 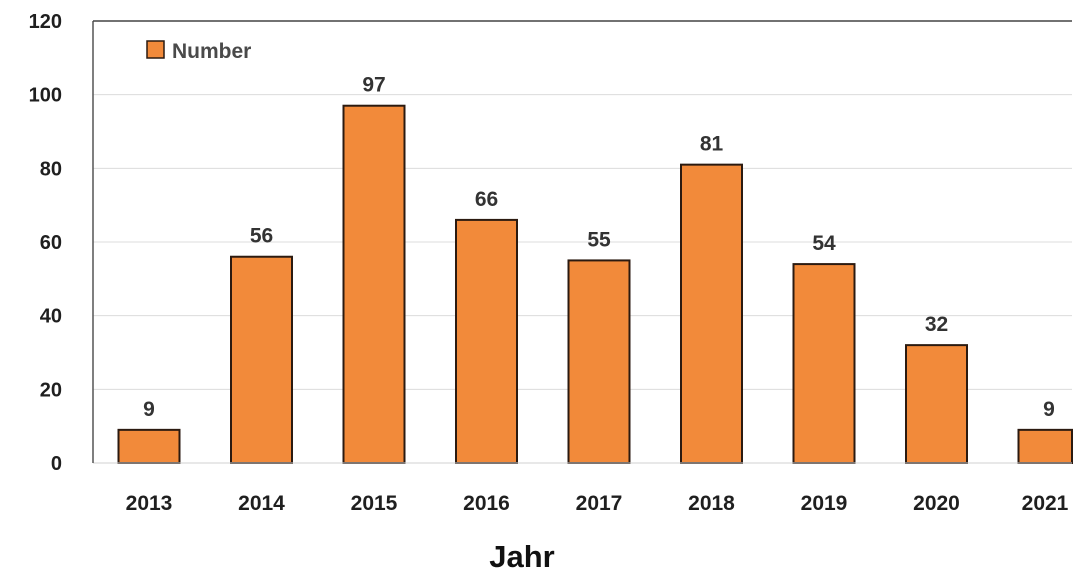 What do you see at coordinates (486, 503) in the screenshot?
I see `x-tick-label-2016: 2016` at bounding box center [486, 503].